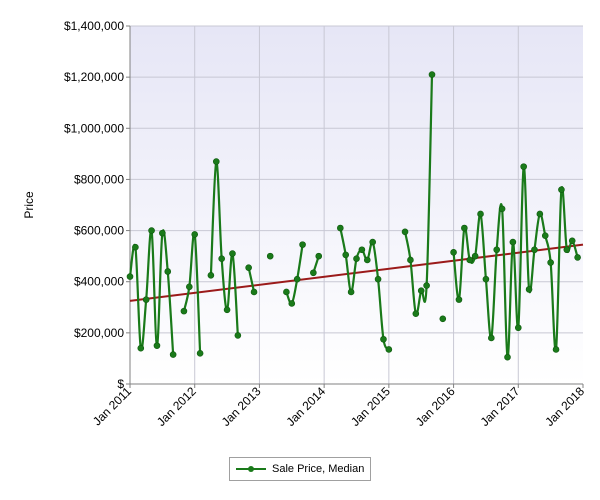 This screenshot has width=600, height=500. What do you see at coordinates (94, 26) in the screenshot?
I see `y-tick-label: $1,400,000` at bounding box center [94, 26].